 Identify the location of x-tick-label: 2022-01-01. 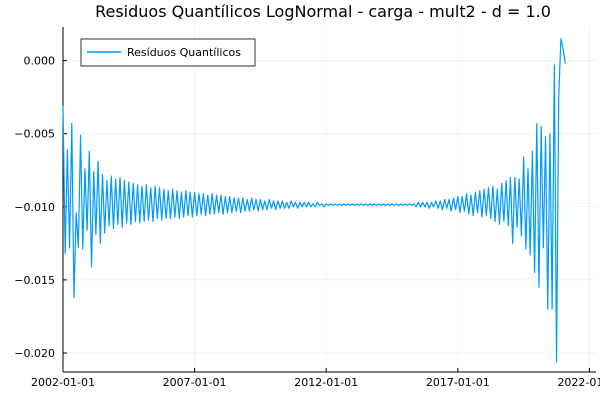
(578, 382).